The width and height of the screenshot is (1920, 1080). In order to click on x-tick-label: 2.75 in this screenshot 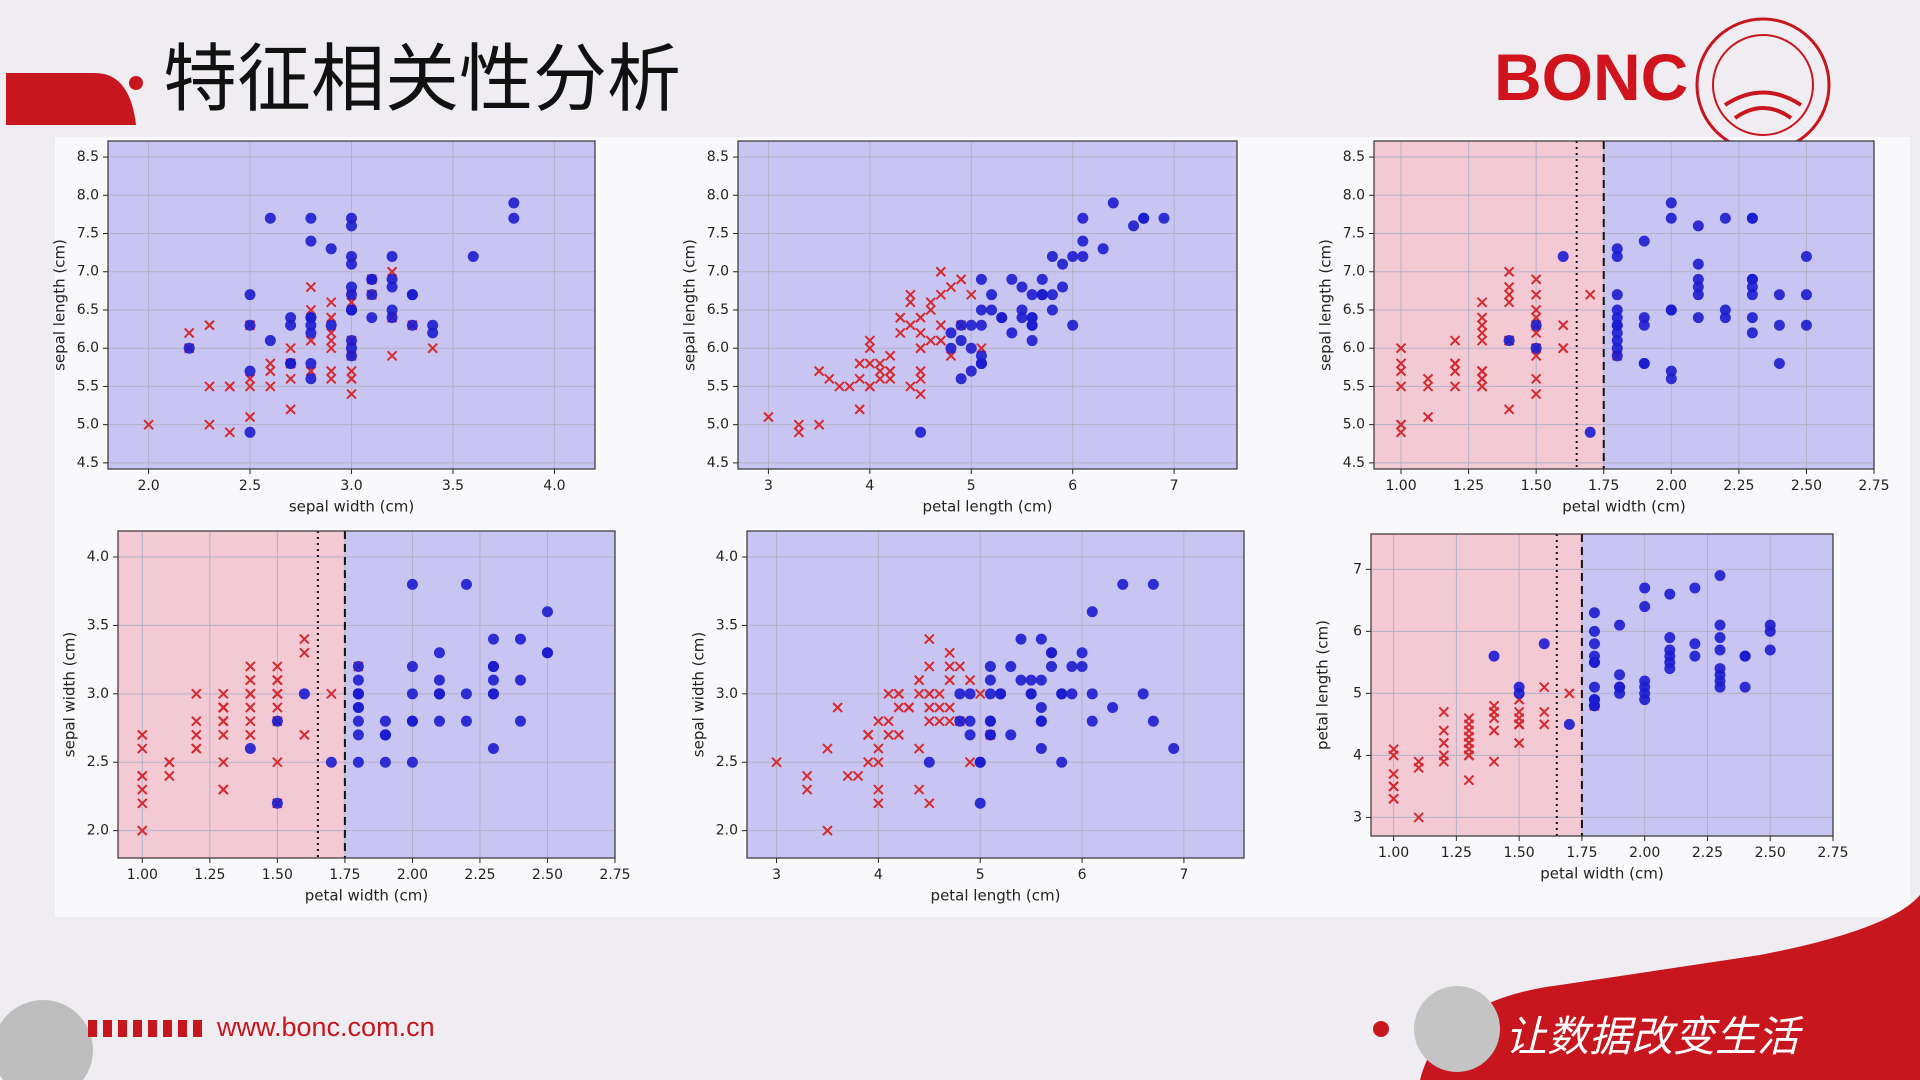, I will do `click(1832, 853)`.